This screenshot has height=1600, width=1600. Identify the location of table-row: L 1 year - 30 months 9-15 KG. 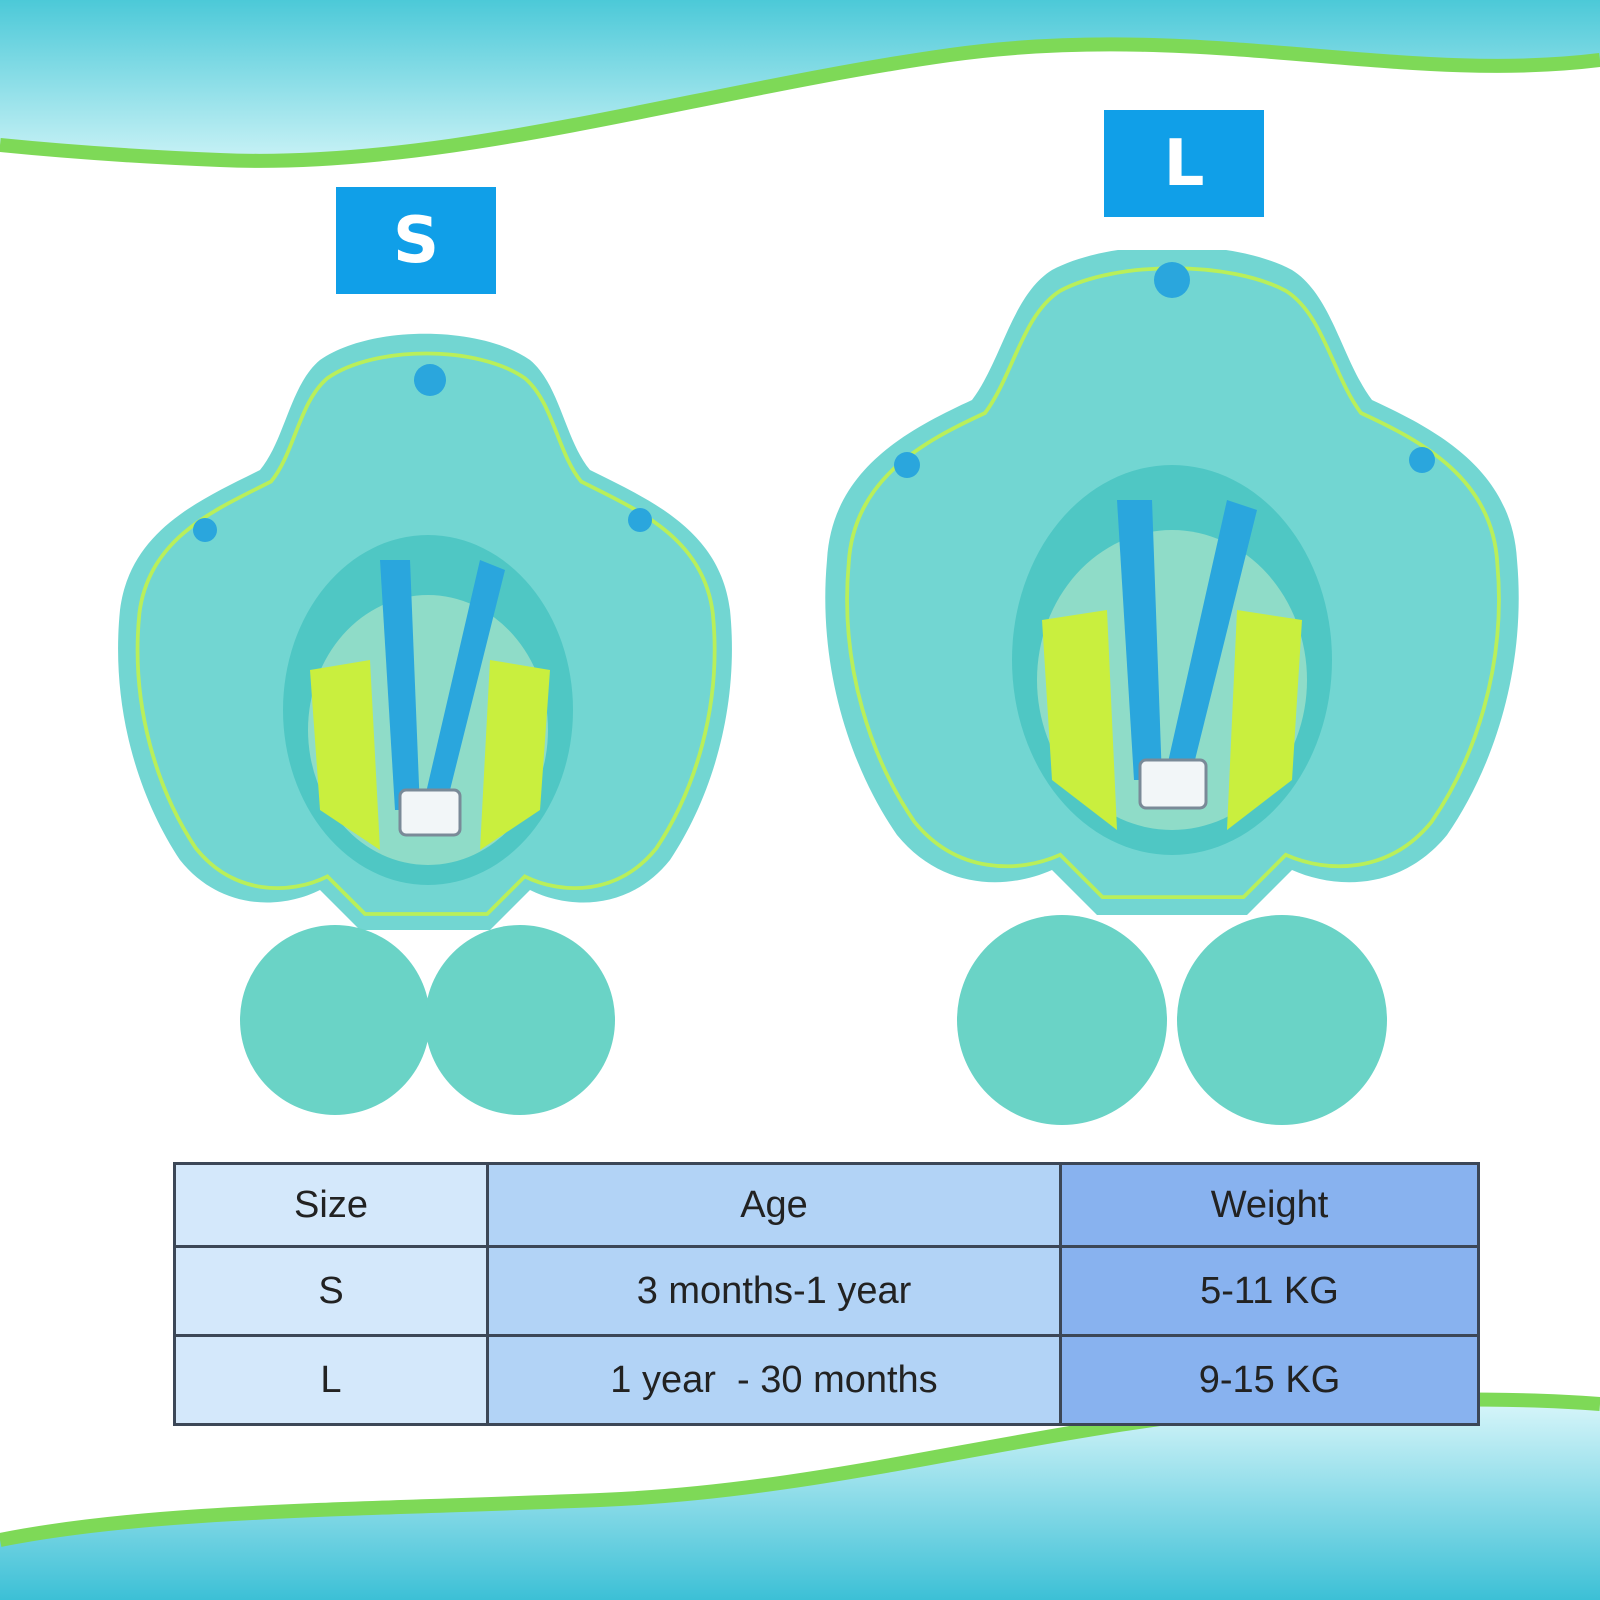
(826, 1380).